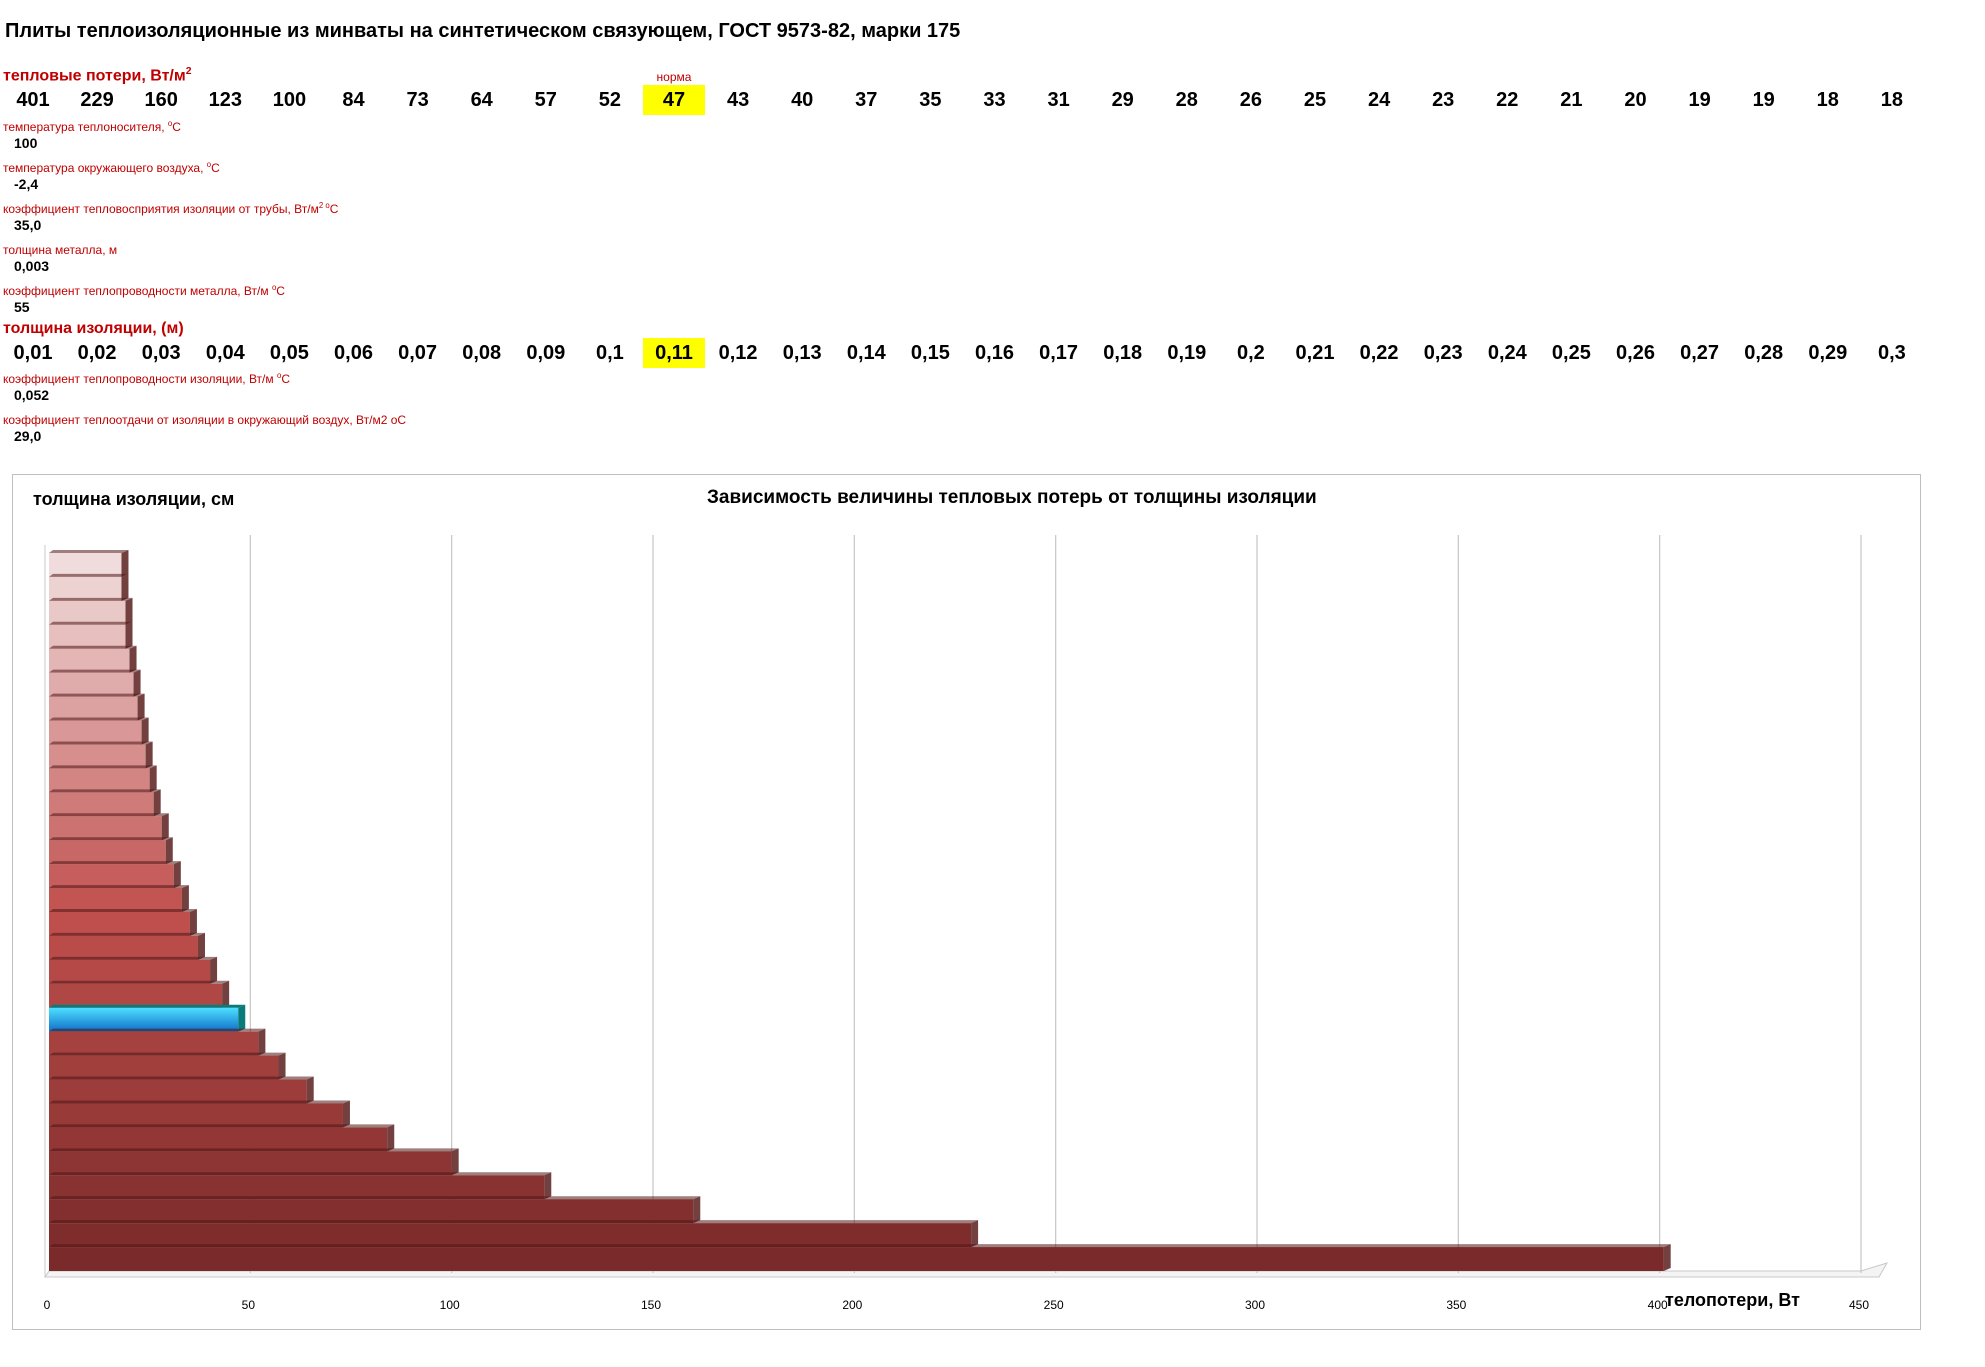 Image resolution: width=1985 pixels, height=1367 pixels. What do you see at coordinates (481, 100) in the screenshot?
I see `heat-loss-cell: 64` at bounding box center [481, 100].